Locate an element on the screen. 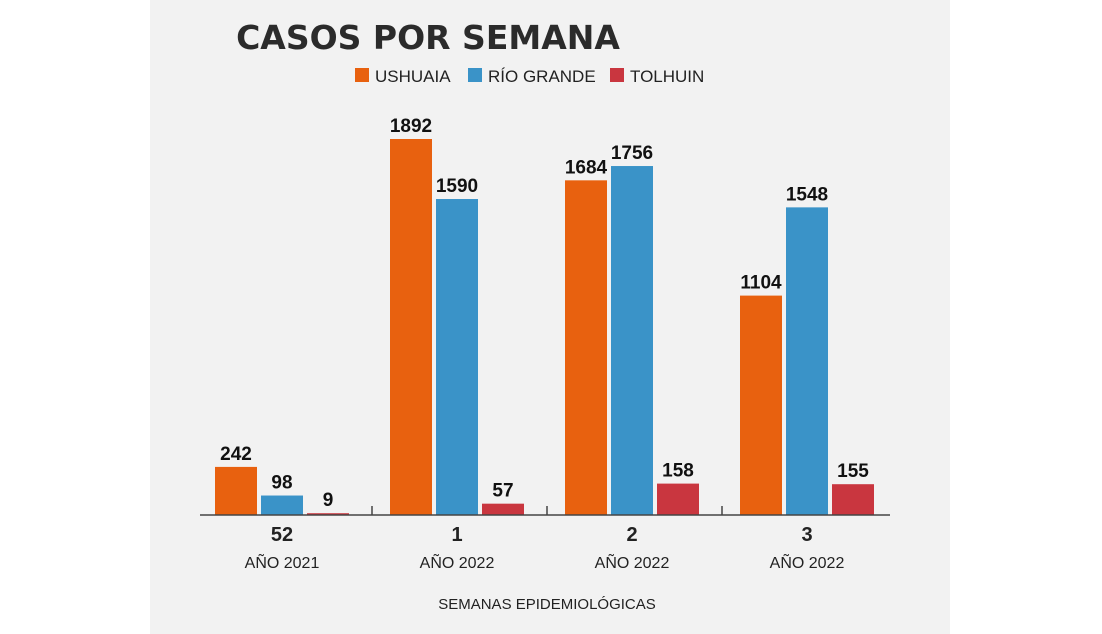 The width and height of the screenshot is (1102, 634). value-label-2-3: 155 is located at coordinates (853, 471).